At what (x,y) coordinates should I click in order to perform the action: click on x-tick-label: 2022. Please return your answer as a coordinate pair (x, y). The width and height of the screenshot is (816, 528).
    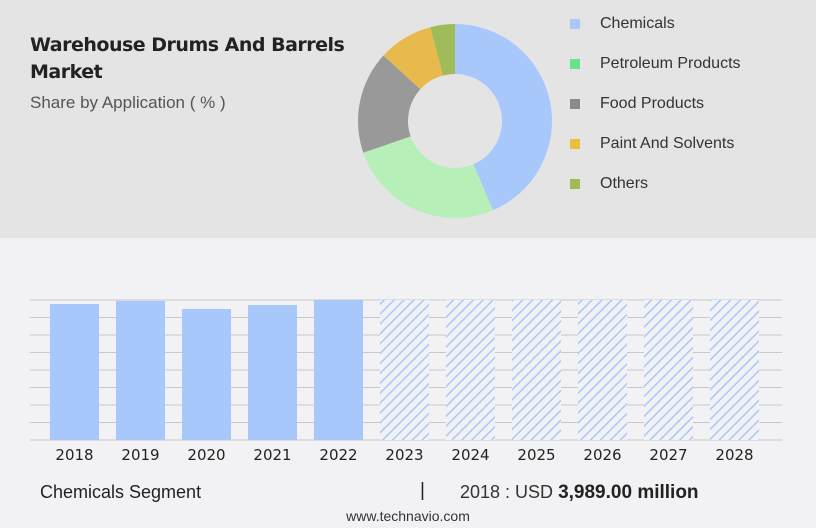
    Looking at the image, I should click on (338, 455).